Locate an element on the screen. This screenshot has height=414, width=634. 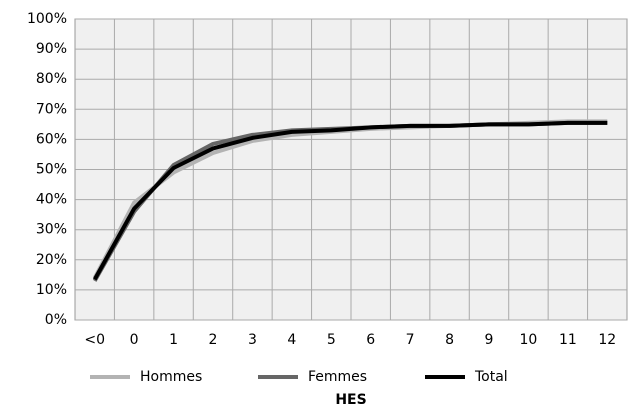
x-tick-label: 11 is located at coordinates (568, 340).